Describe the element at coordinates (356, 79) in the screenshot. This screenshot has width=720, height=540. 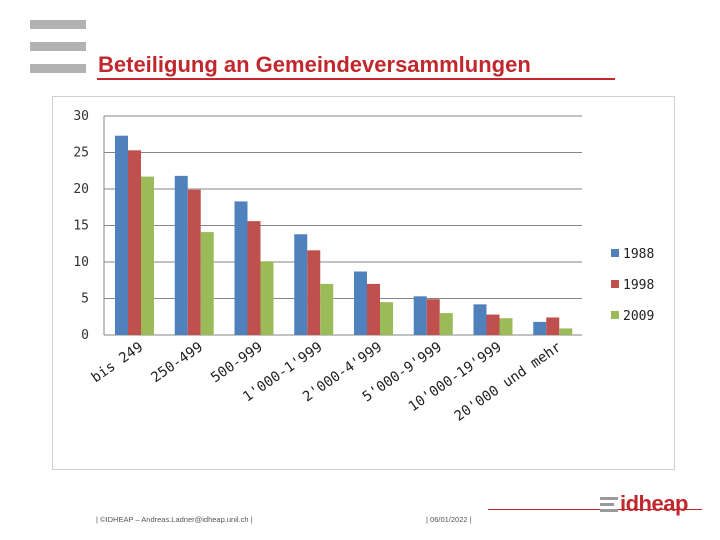
I see `title-rule` at that location.